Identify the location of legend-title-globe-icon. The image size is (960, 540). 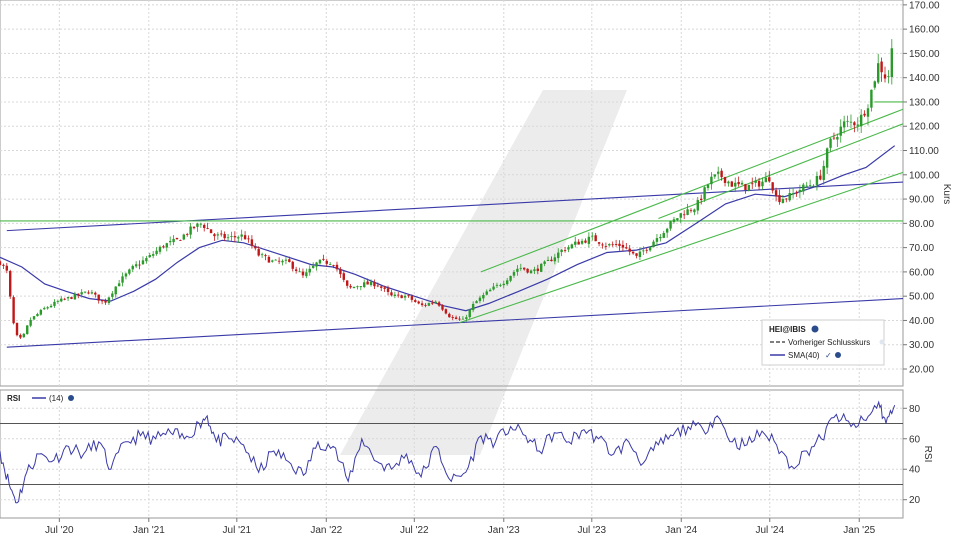
(815, 329).